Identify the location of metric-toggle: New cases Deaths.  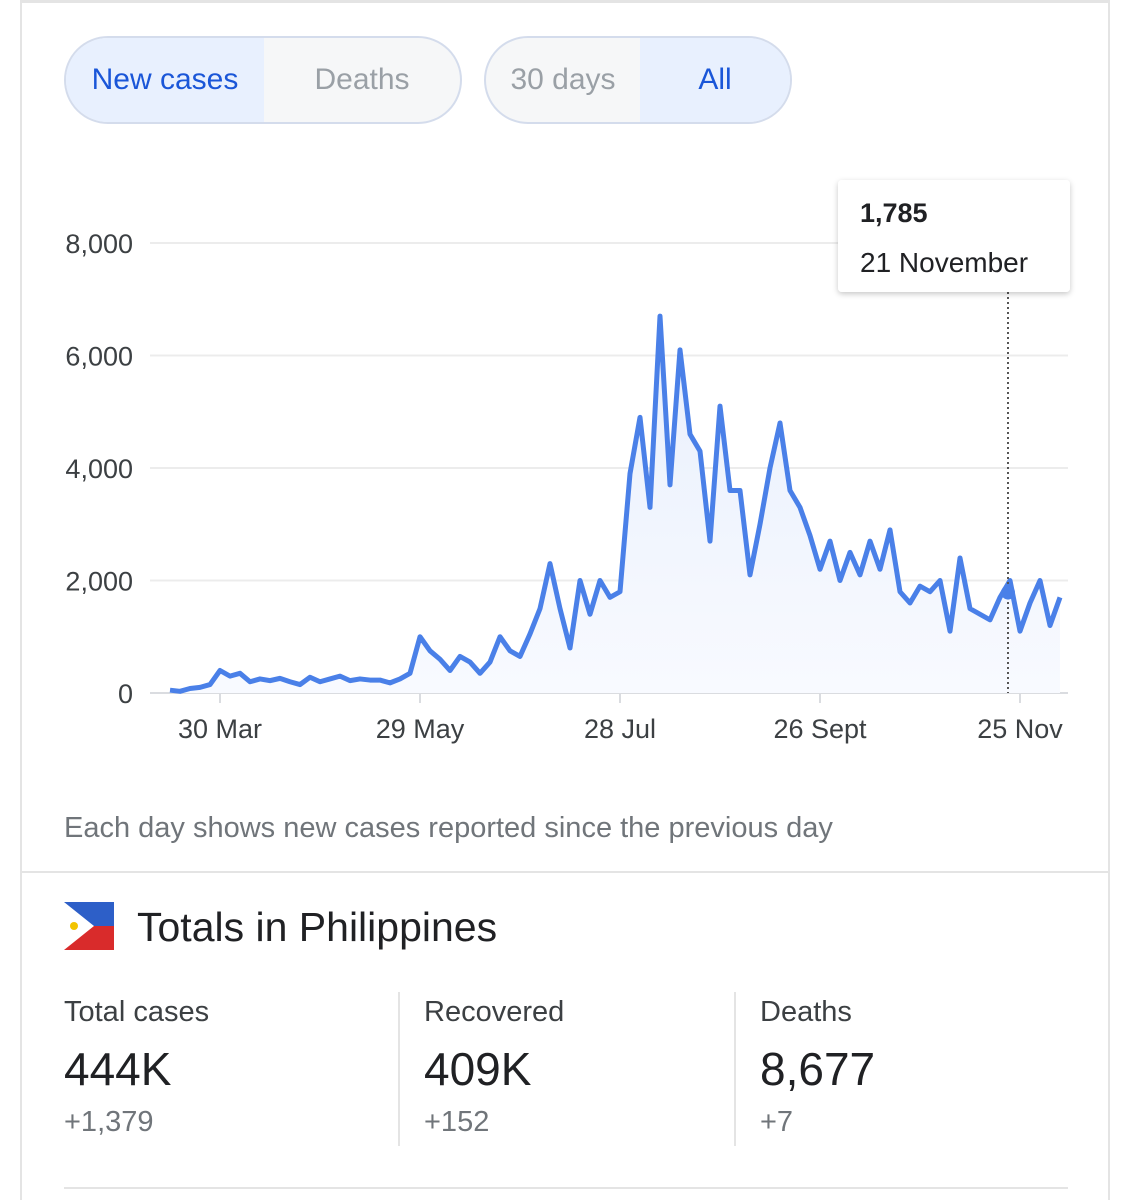
(263, 80).